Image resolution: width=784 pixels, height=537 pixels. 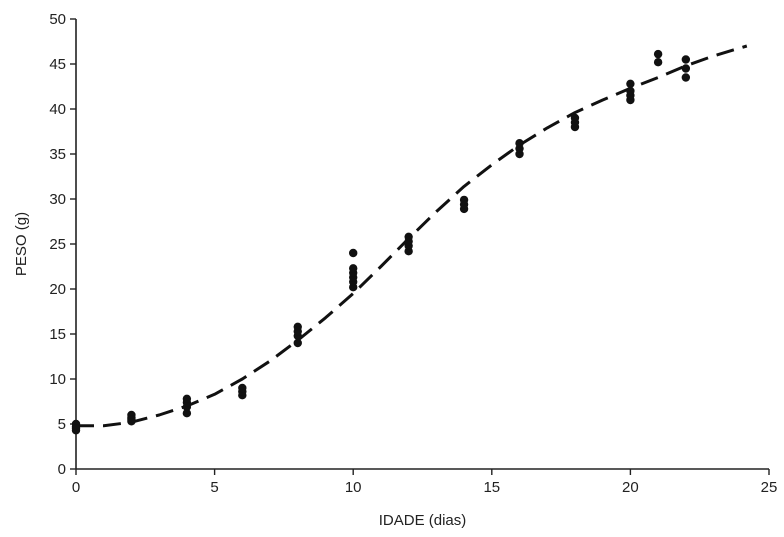 I want to click on y-tick-label: 15, so click(x=57, y=334).